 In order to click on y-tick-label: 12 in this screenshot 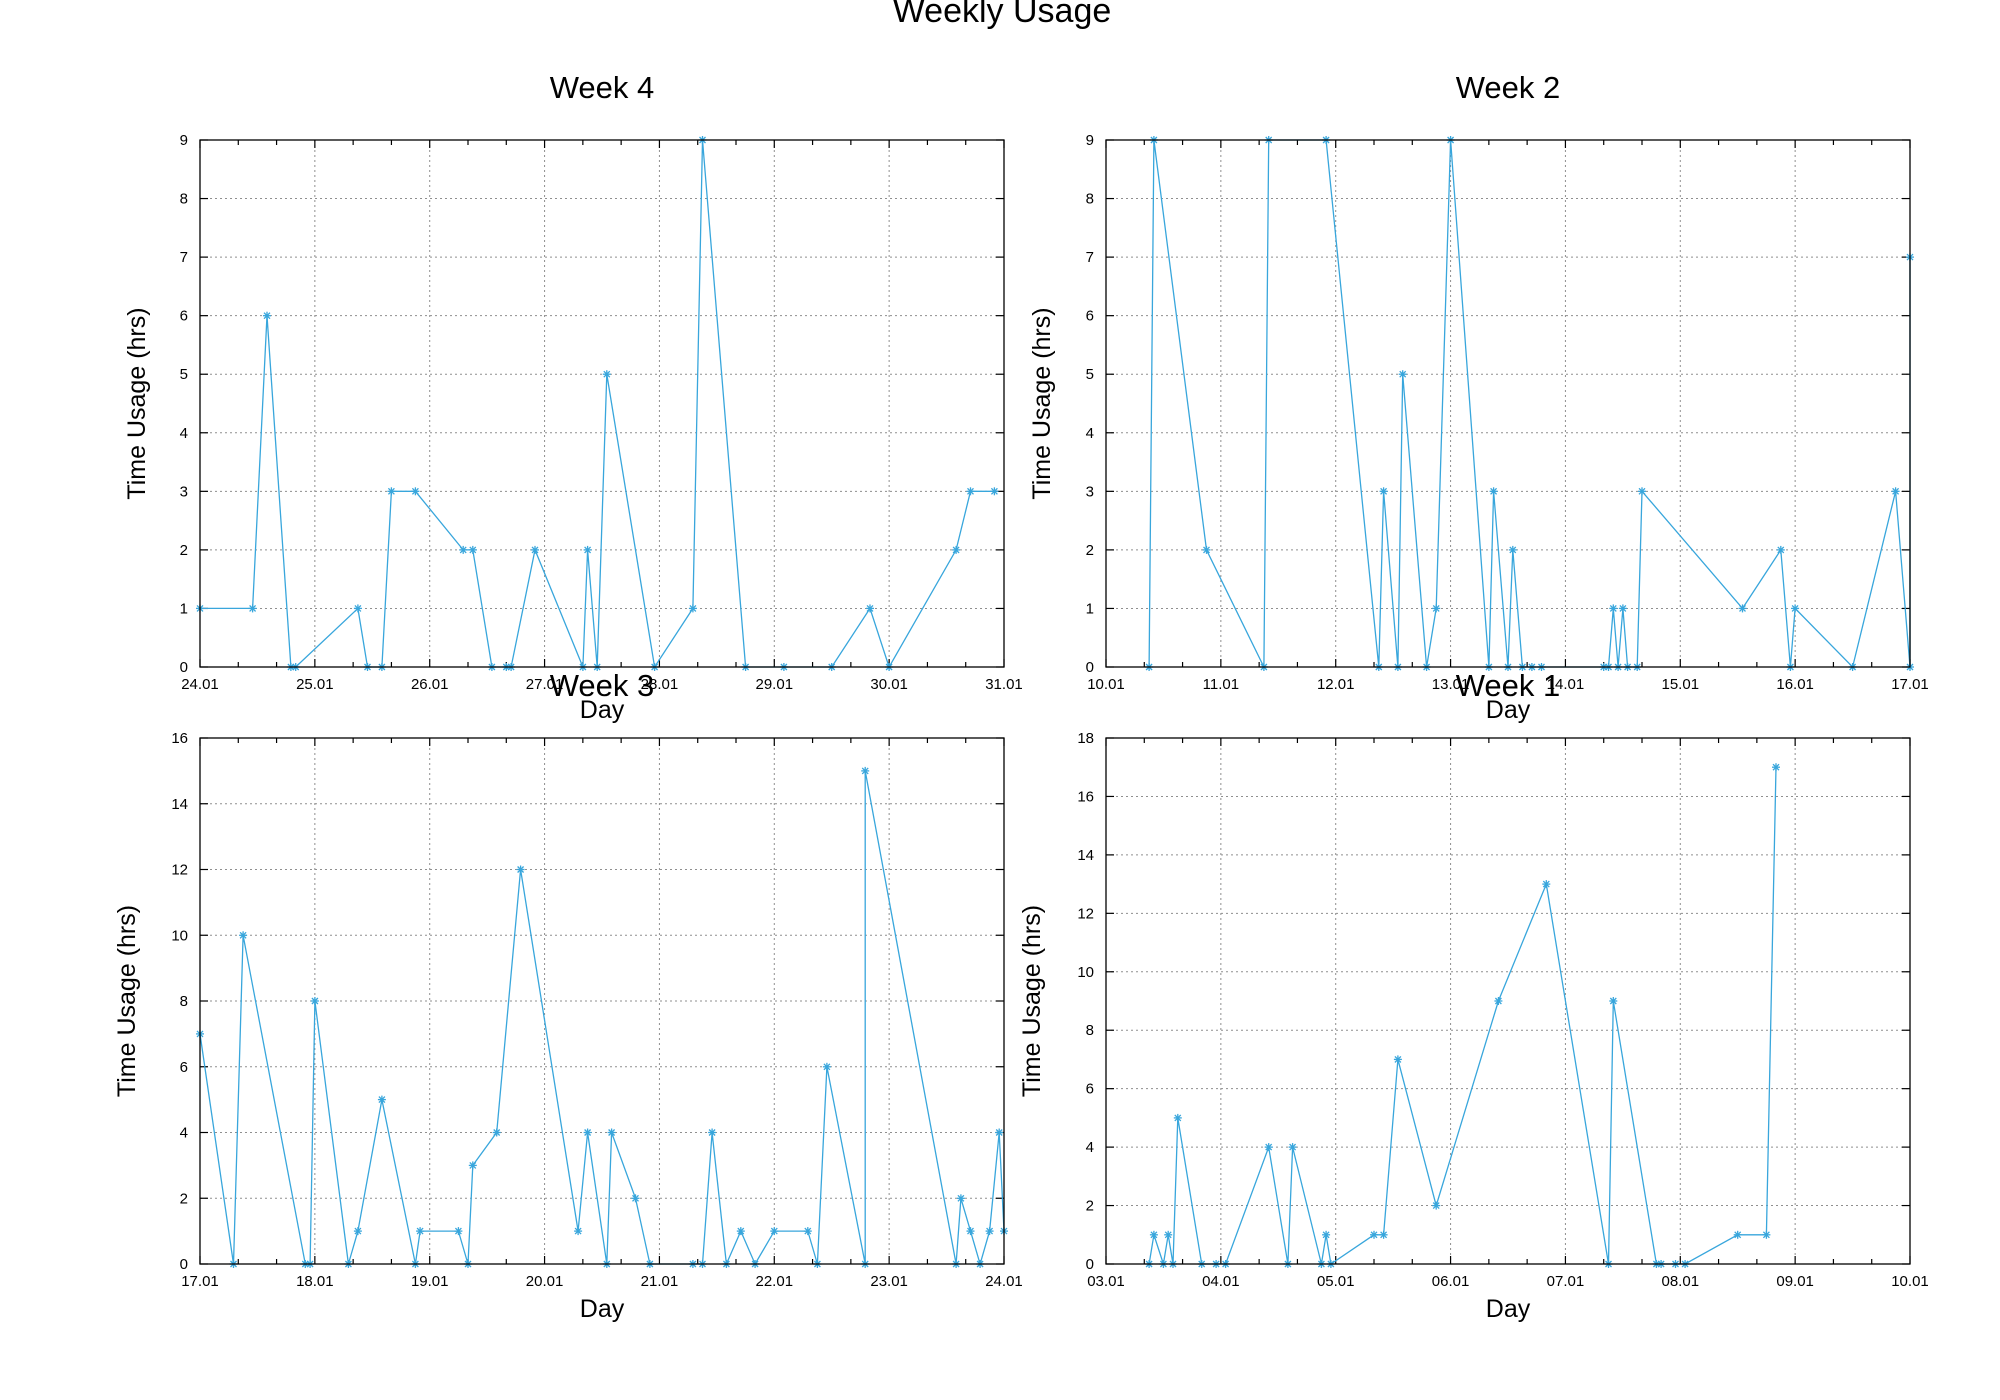, I will do `click(1085, 913)`.